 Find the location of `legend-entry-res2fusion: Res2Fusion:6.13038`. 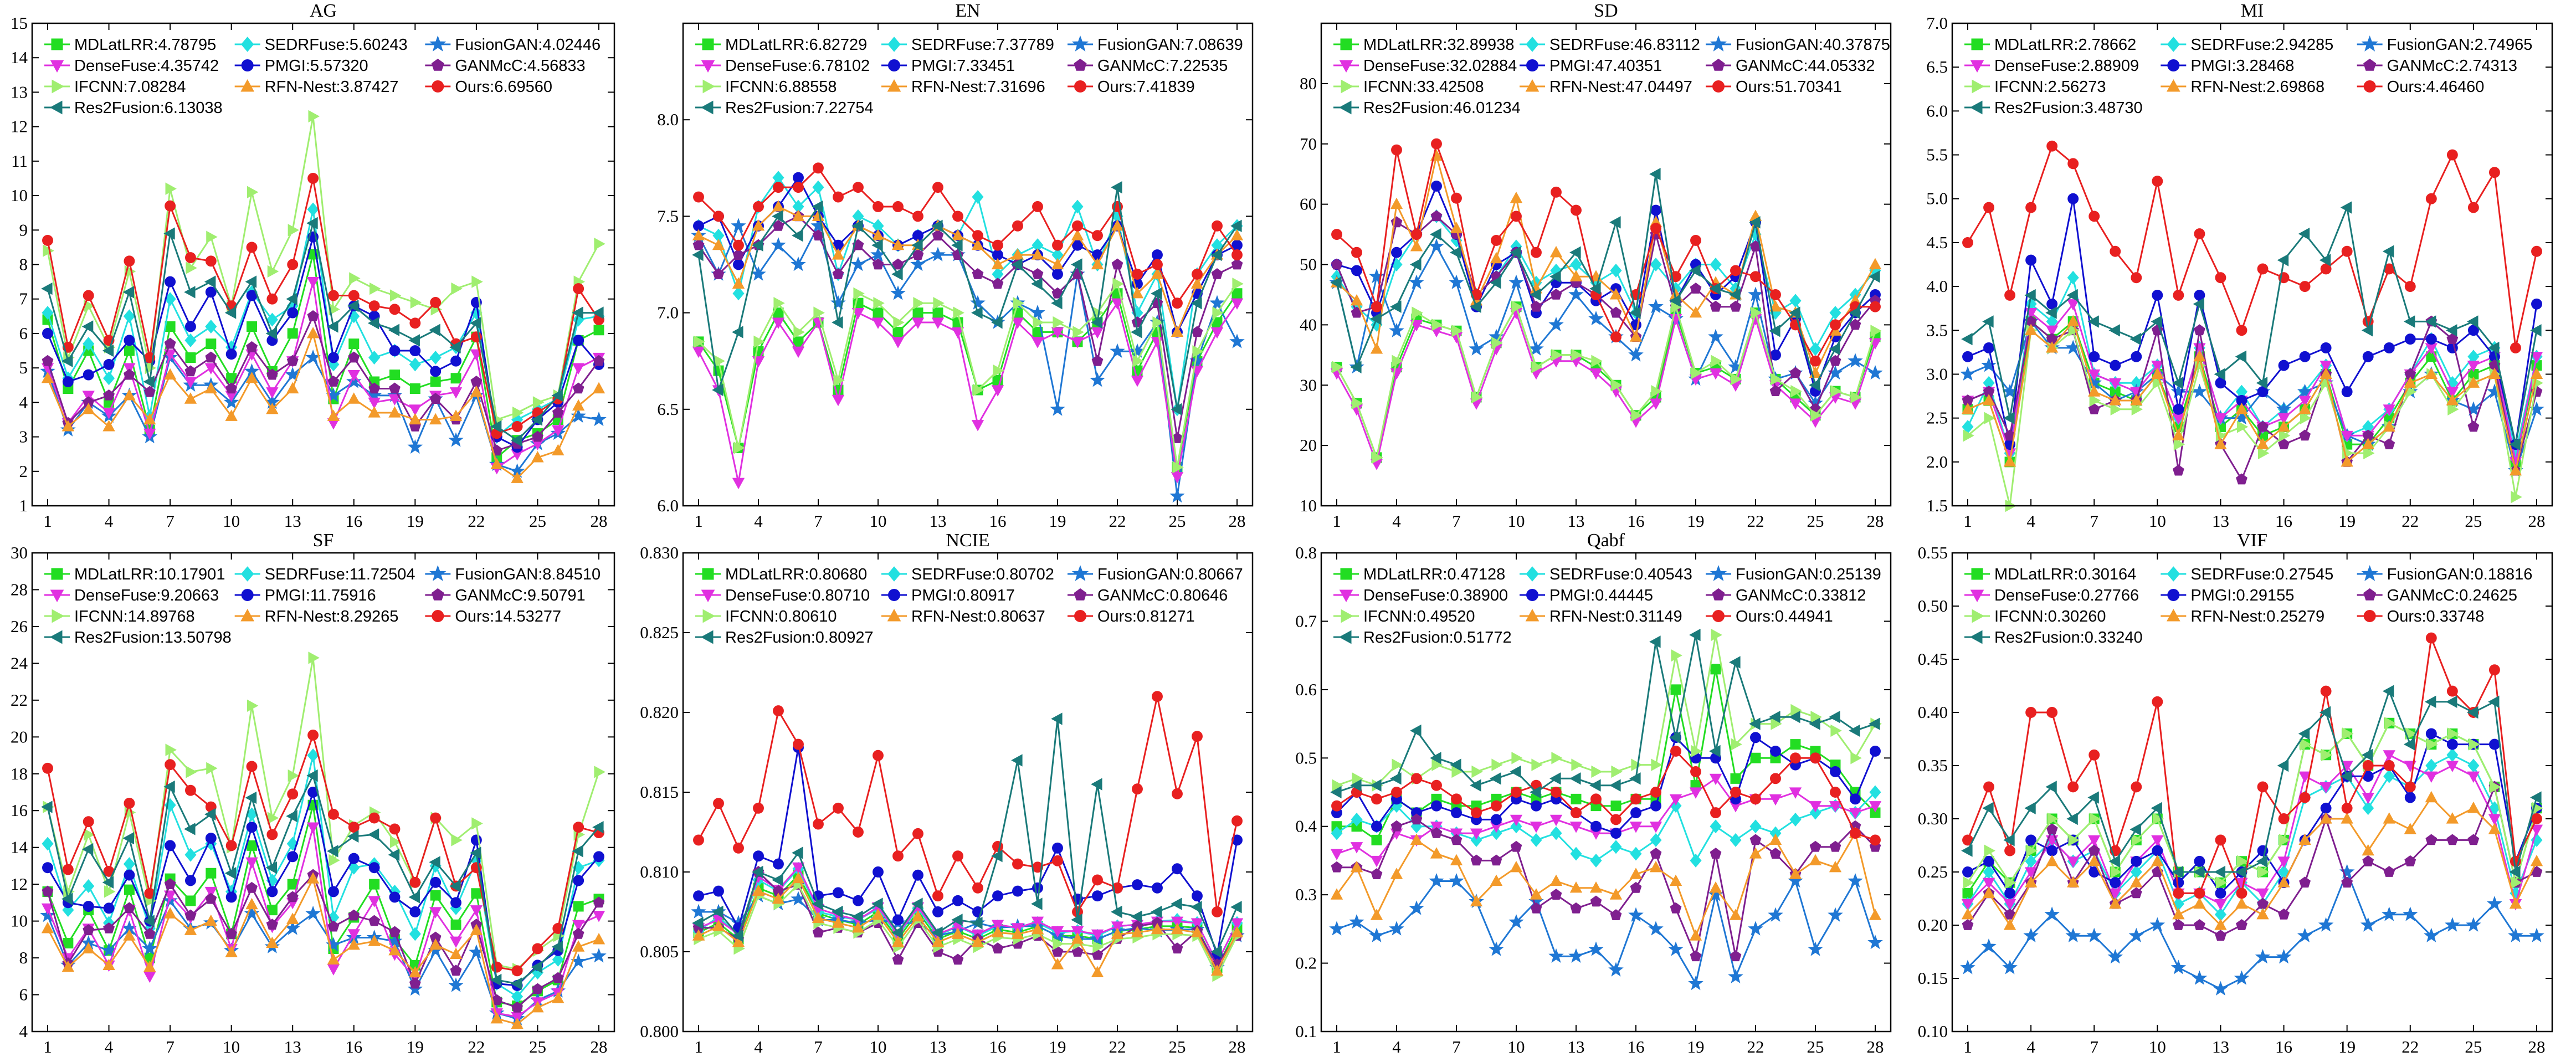

legend-entry-res2fusion: Res2Fusion:6.13038 is located at coordinates (133, 108).